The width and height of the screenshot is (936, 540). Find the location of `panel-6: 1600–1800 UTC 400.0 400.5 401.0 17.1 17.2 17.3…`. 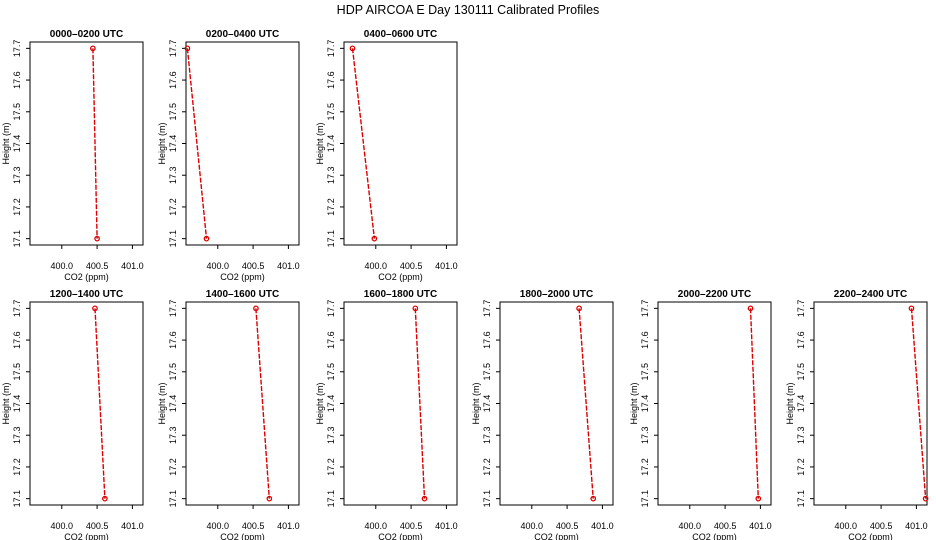

panel-6: 1600–1800 UTC 400.0 400.5 401.0 17.1 17.2 17.3… is located at coordinates (386, 414).